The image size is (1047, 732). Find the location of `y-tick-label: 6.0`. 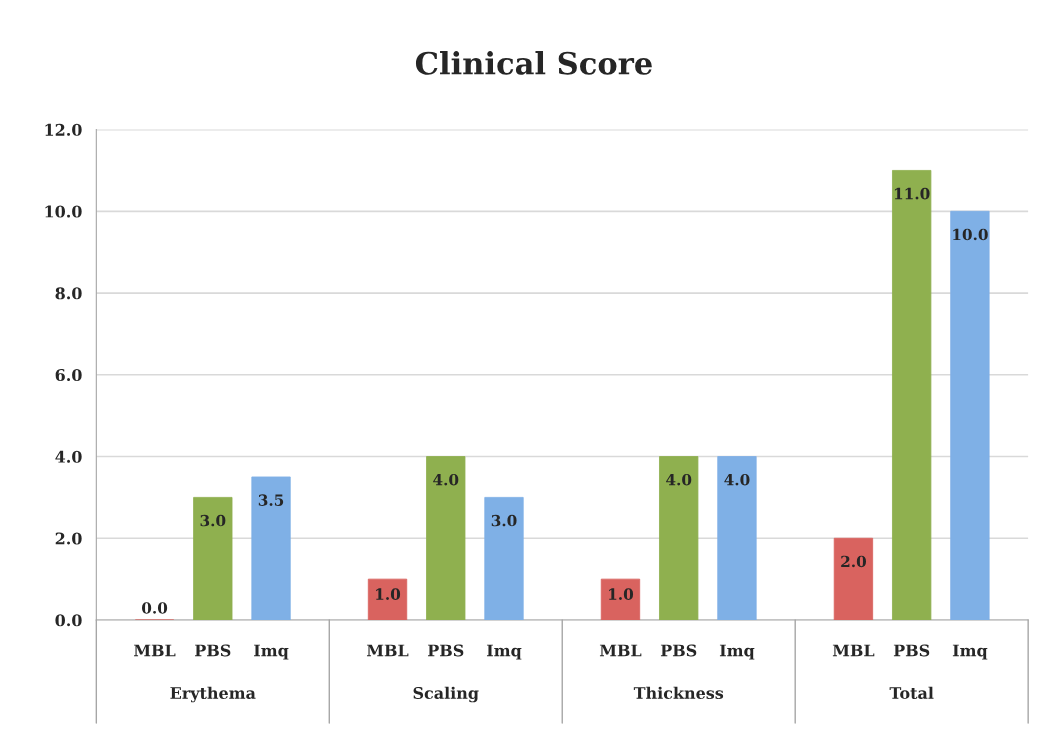

y-tick-label: 6.0 is located at coordinates (68, 375).